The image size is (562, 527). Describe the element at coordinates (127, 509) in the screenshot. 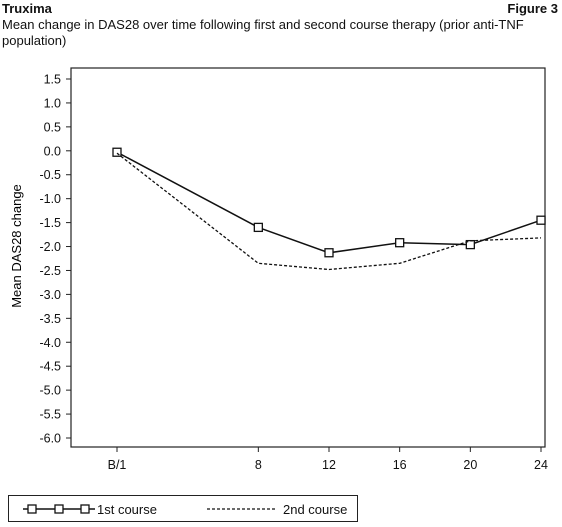

I see `legend-label-1st-course: 1st course` at that location.